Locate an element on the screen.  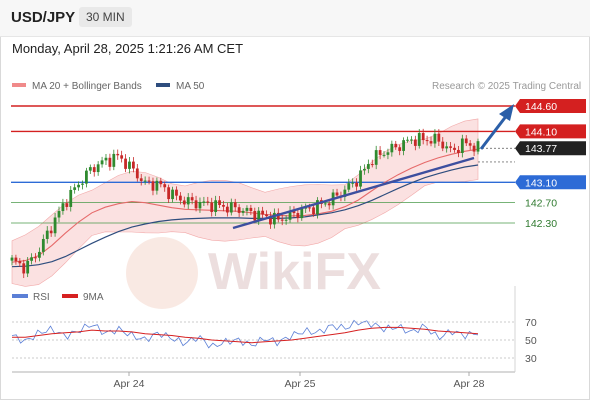
x-tick-label: Apr 24 is located at coordinates (129, 384).